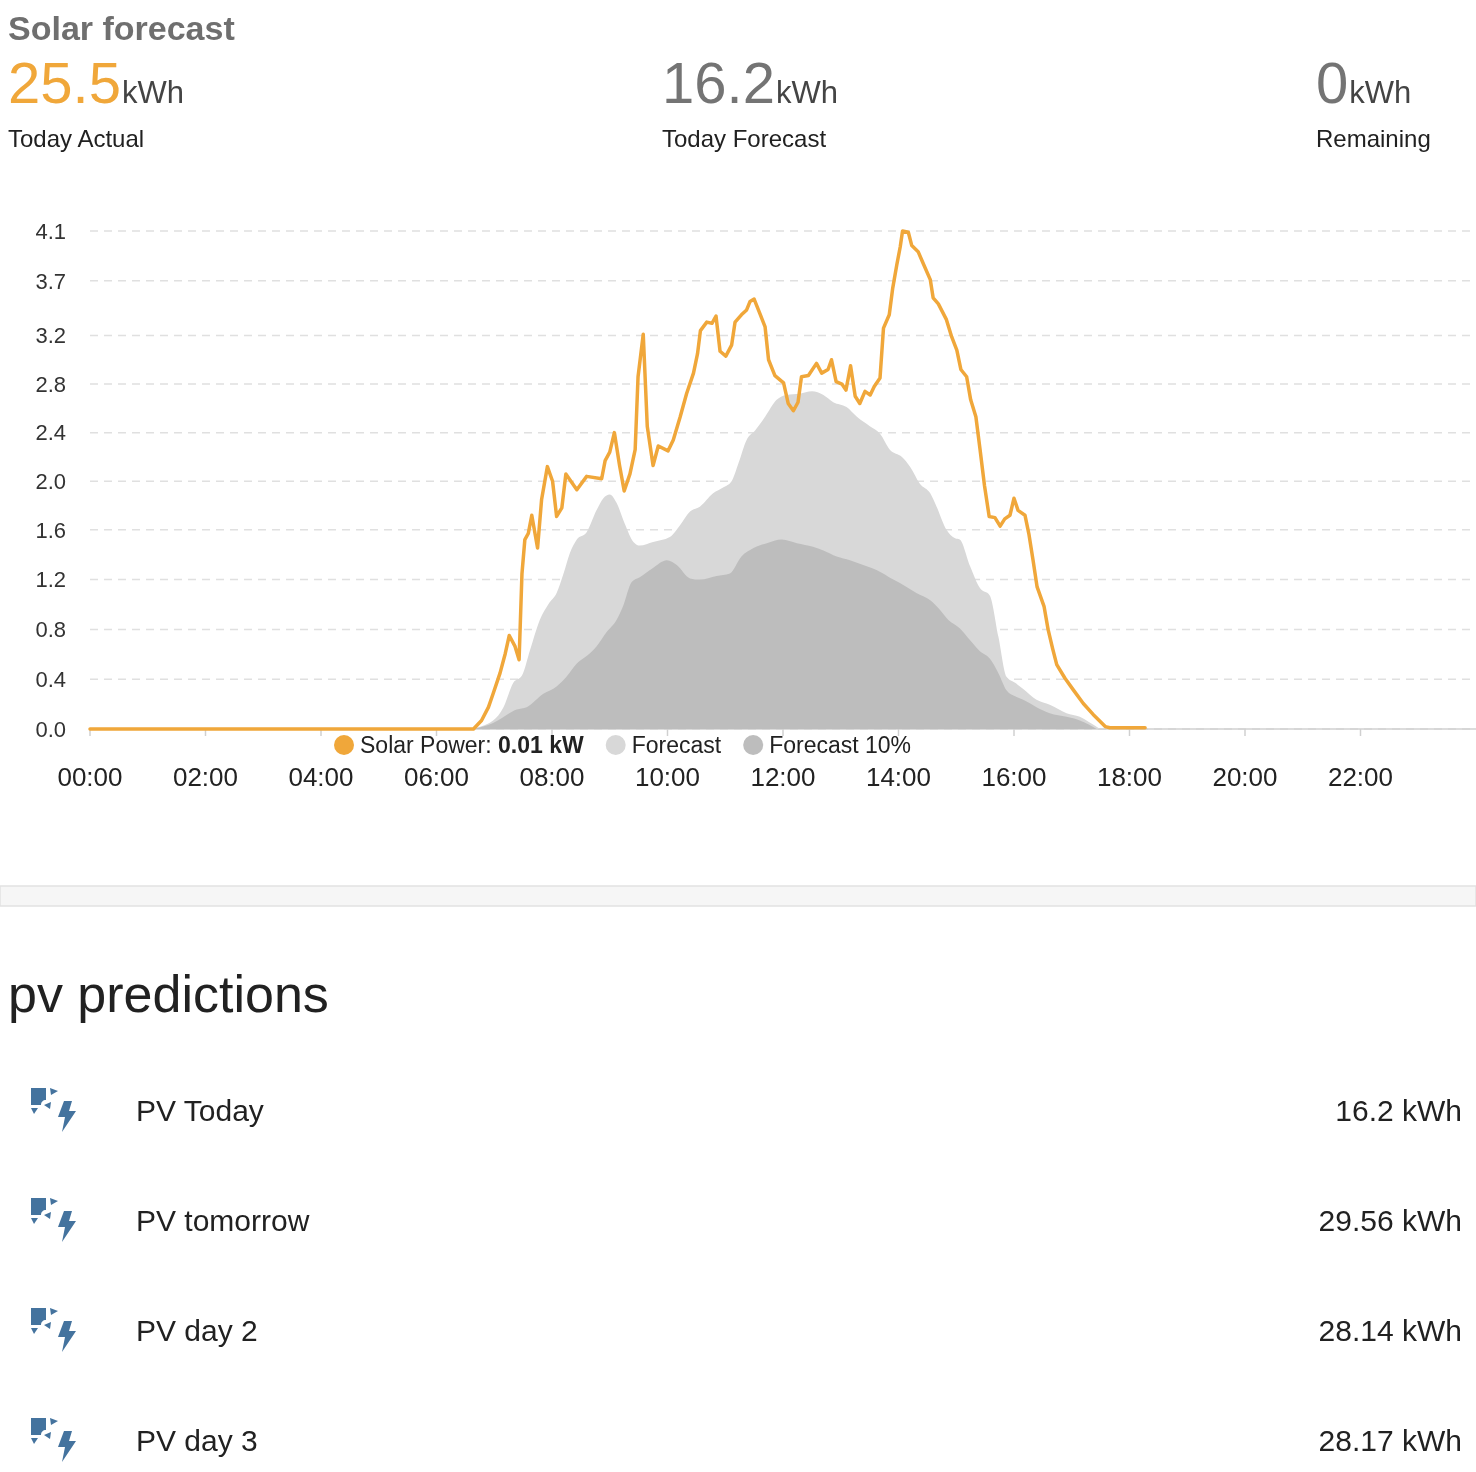 The width and height of the screenshot is (1476, 1472). I want to click on x-tick-label: 02:00, so click(205, 777).